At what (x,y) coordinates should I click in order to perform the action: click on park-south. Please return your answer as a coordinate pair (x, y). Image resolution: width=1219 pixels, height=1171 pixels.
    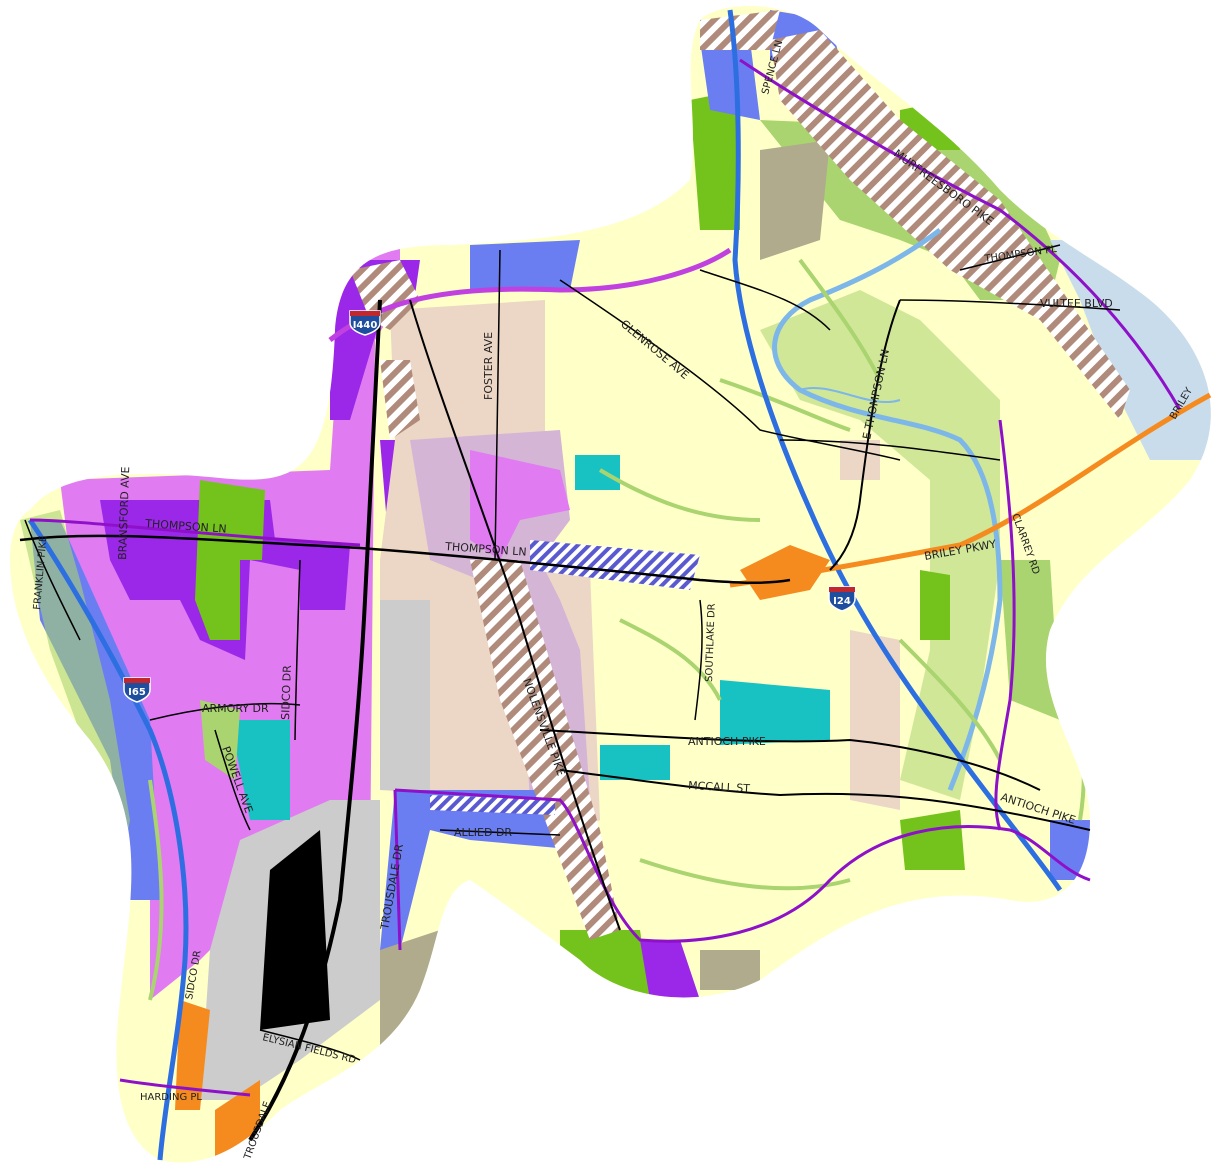
    Looking at the image, I should click on (605, 965).